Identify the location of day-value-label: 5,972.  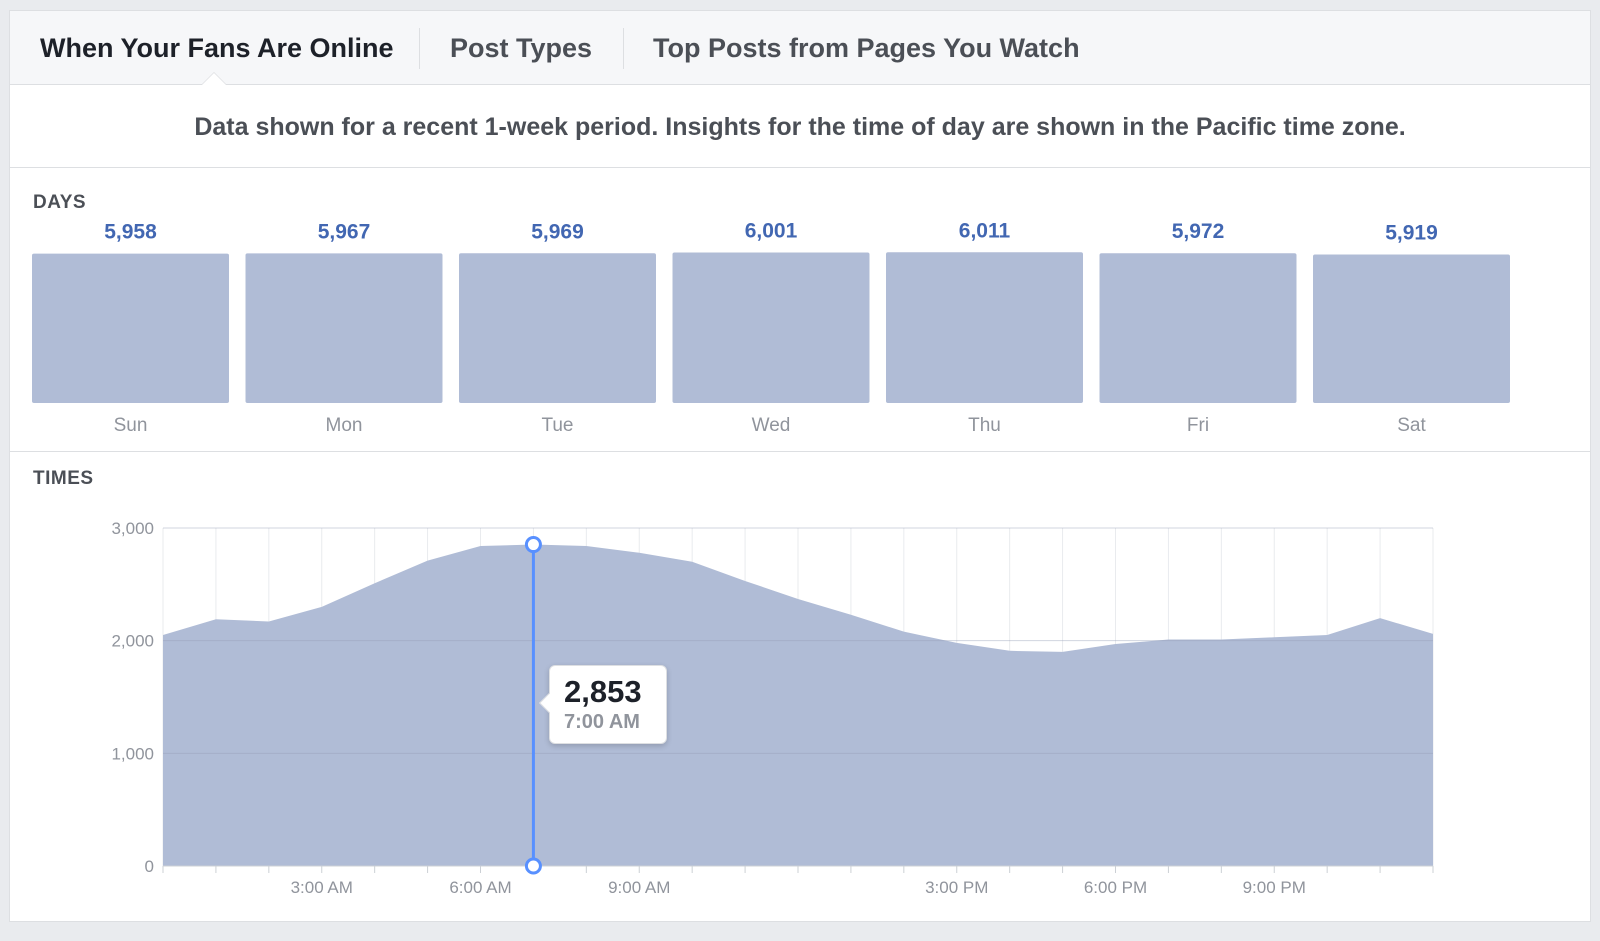
(1198, 231).